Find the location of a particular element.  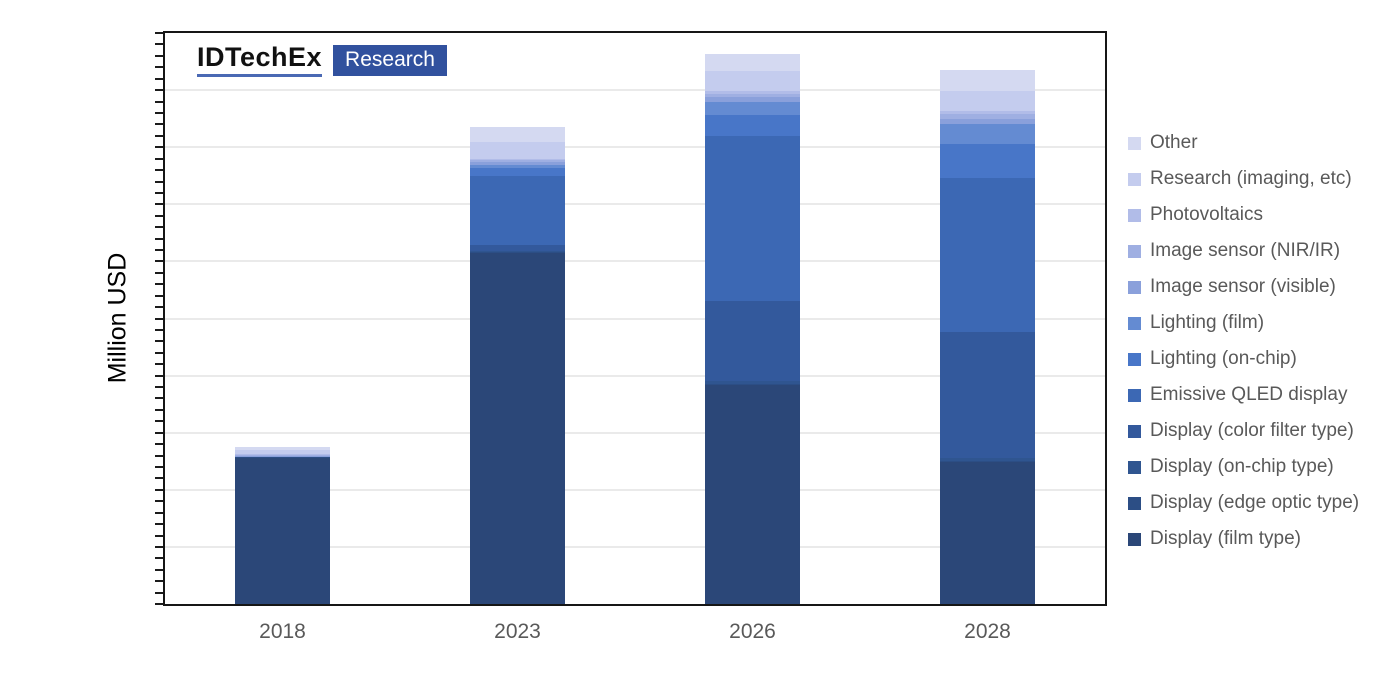

legend-label: Other is located at coordinates (1174, 142).